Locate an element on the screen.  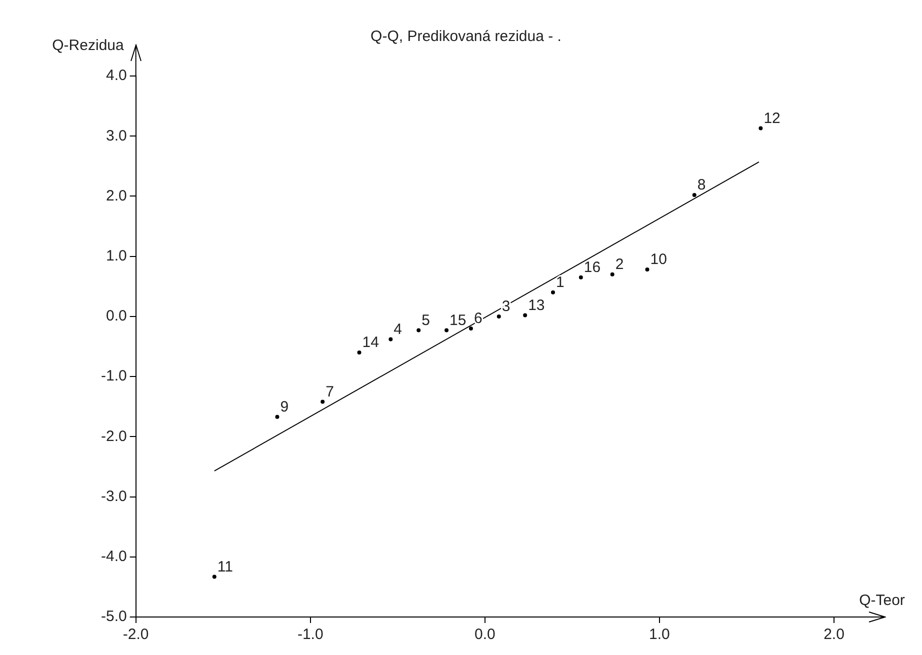
y-tick-label: 0.0 is located at coordinates (116, 316).